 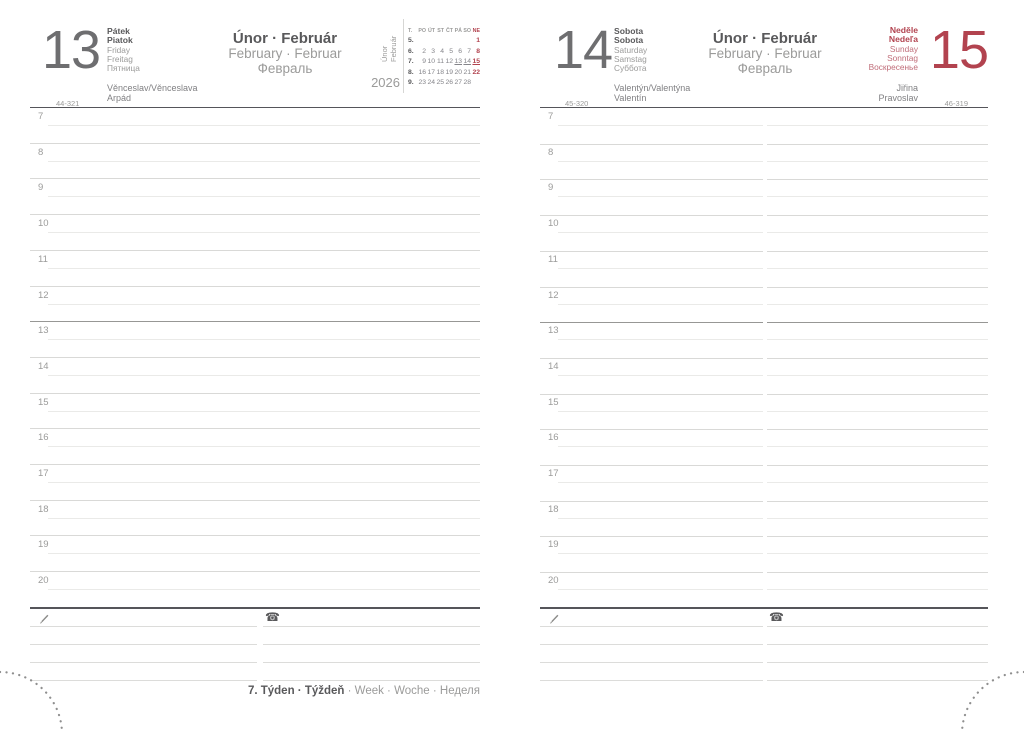 What do you see at coordinates (431, 62) in the screenshot?
I see `mini-calendar-date: 10` at bounding box center [431, 62].